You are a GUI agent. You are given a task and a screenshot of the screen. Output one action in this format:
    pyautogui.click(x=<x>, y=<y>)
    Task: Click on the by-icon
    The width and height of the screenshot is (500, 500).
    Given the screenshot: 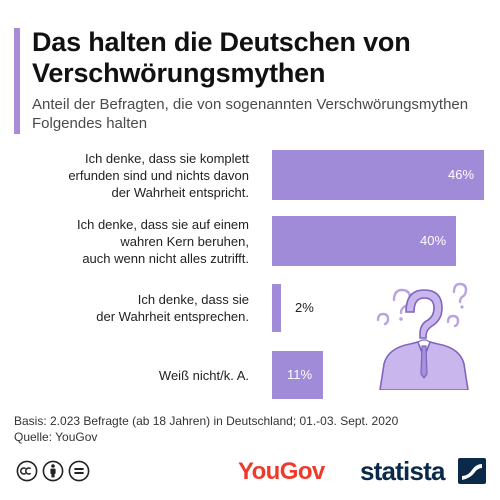 What is the action you would take?
    pyautogui.click(x=53, y=471)
    